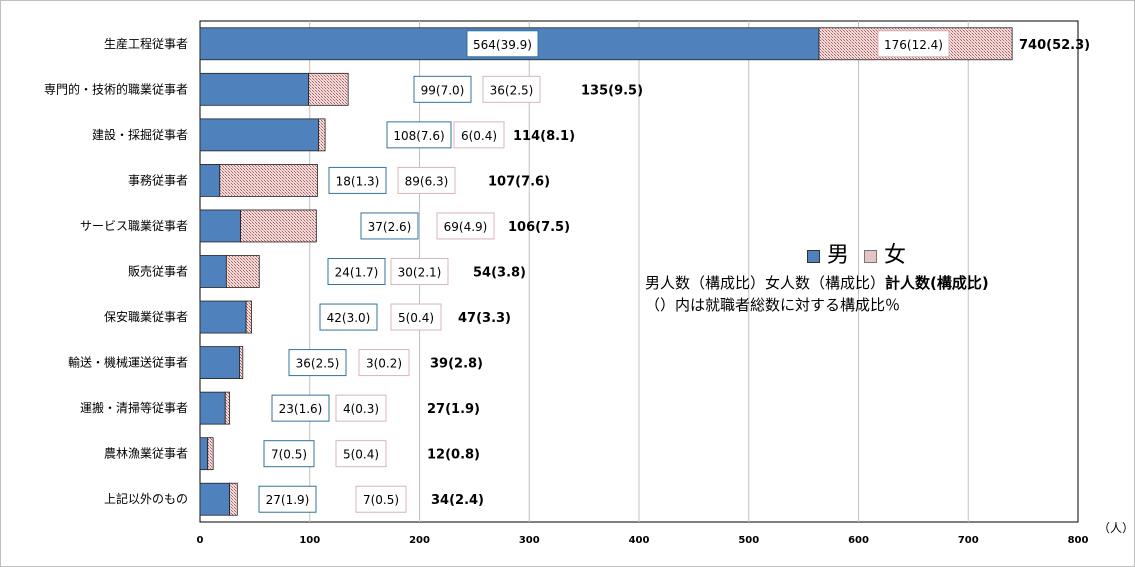 This screenshot has height=567, width=1135. I want to click on category-label: 生産工程従事者, so click(146, 43).